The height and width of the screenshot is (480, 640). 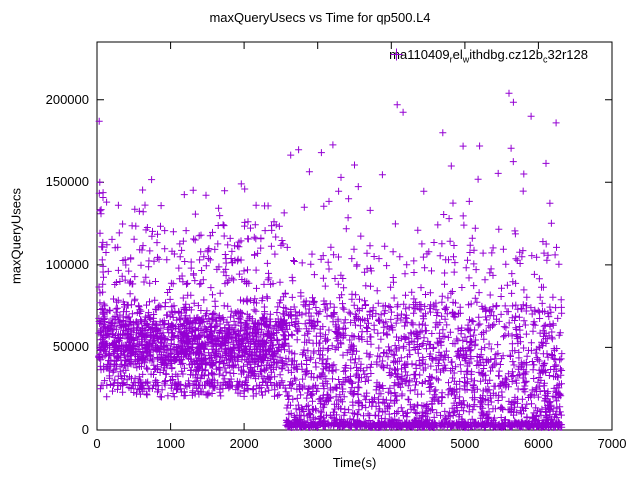 I want to click on legend-label: ma110409relwithdbg.cz12bc32r128, so click(x=488, y=56).